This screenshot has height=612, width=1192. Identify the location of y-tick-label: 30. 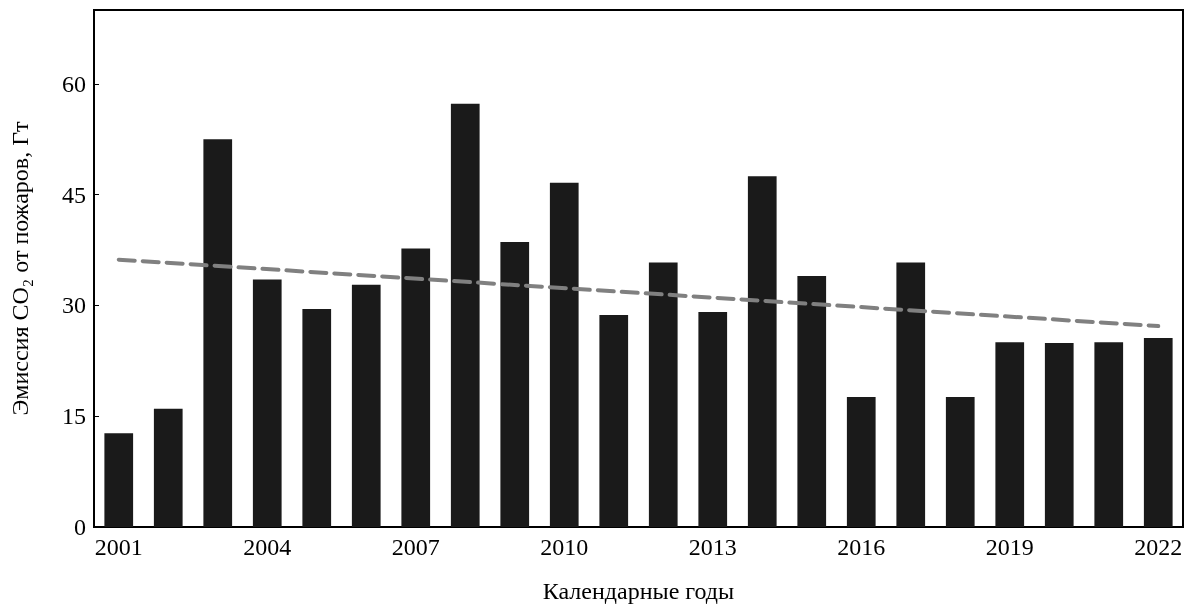
(74, 305).